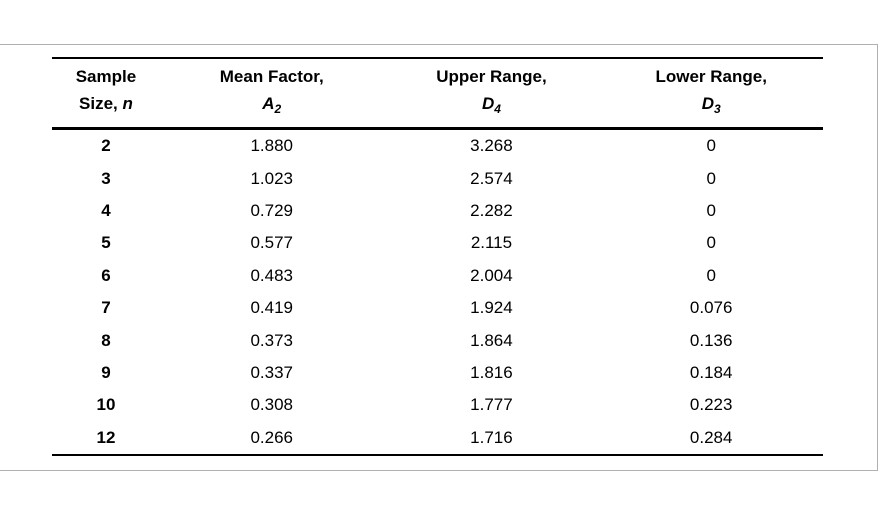 The height and width of the screenshot is (506, 884). I want to click on header-line2: D3, so click(711, 106).